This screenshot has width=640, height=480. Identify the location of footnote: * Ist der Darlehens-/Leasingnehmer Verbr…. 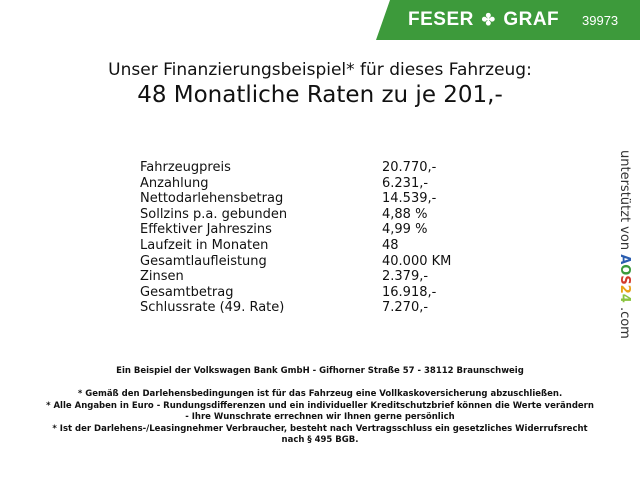
(320, 428).